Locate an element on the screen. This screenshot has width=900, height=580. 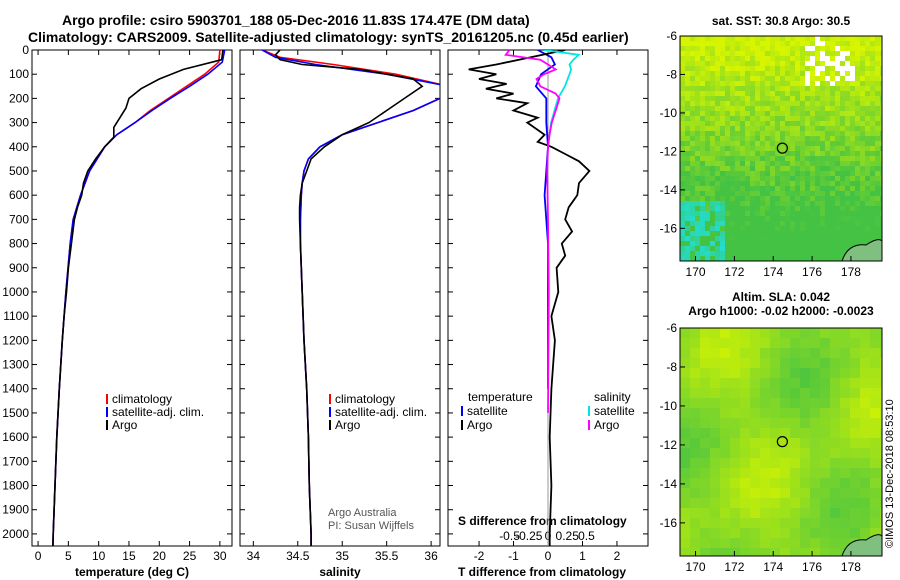
salinity-axis-label: 34 is located at coordinates (254, 556).